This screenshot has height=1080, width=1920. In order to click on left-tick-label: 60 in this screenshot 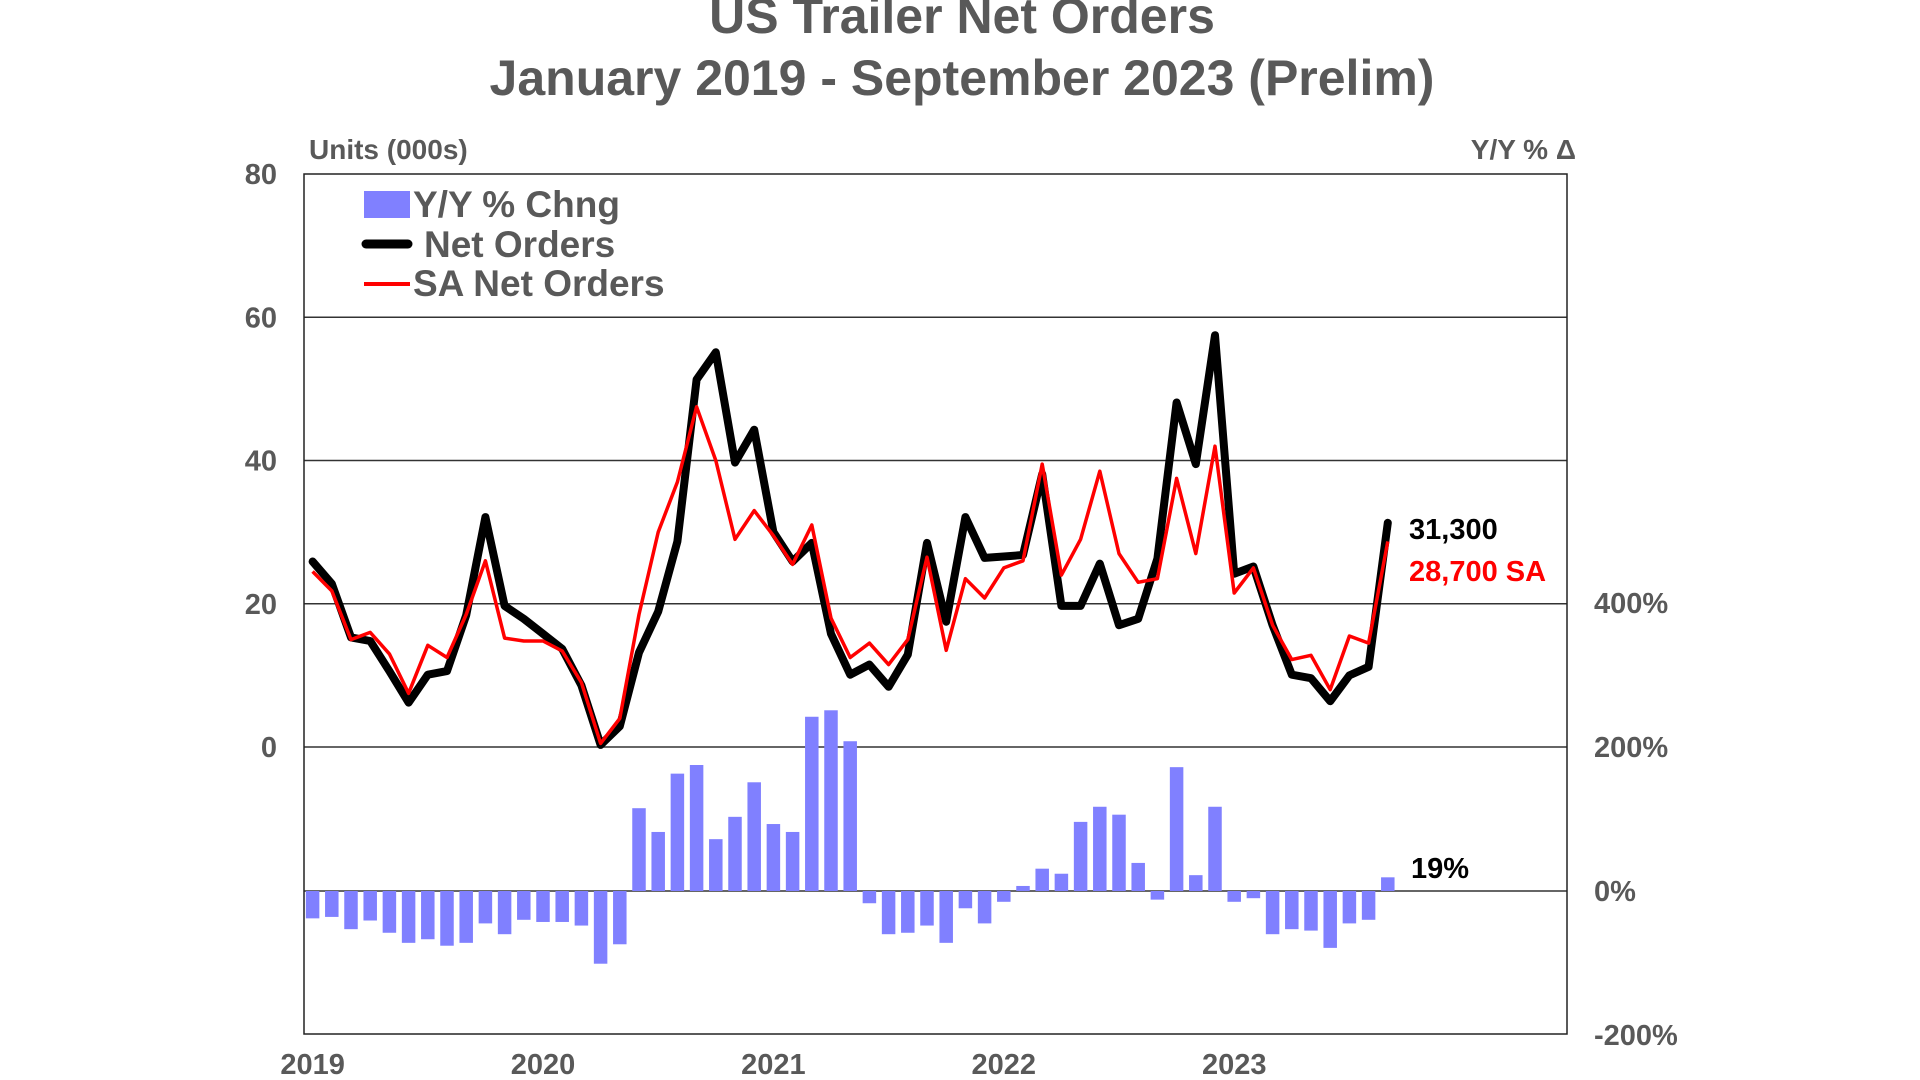, I will do `click(261, 318)`.